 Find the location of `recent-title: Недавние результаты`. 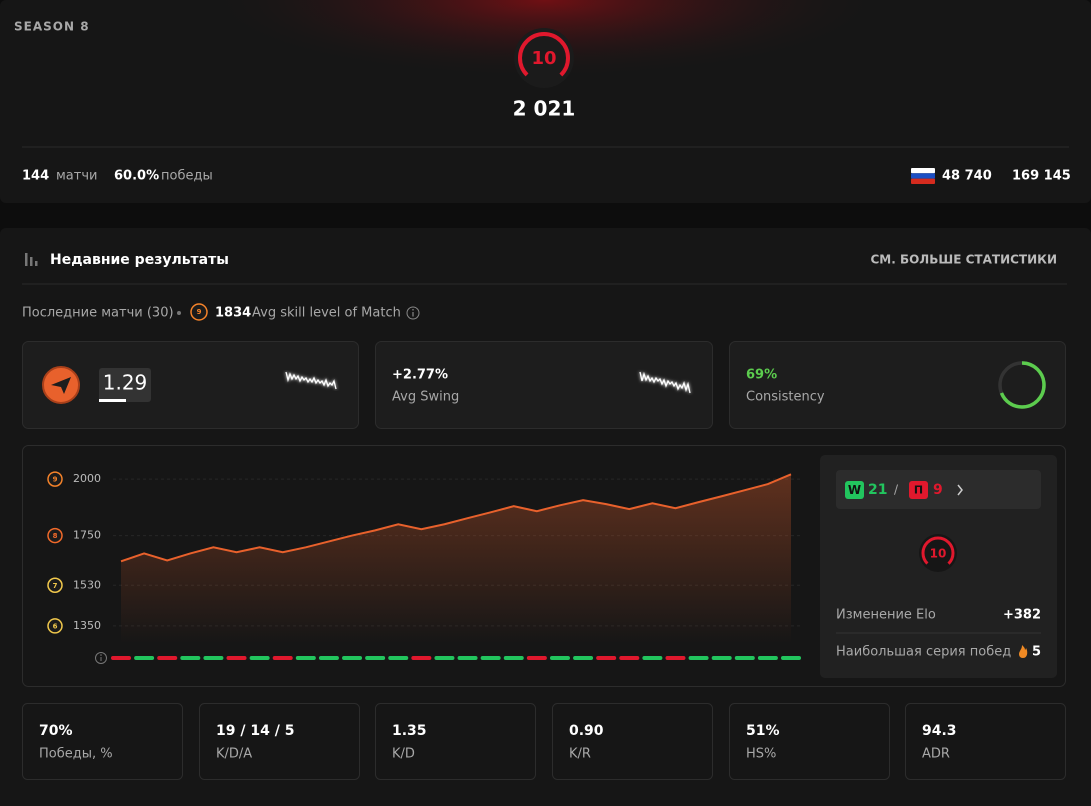

recent-title: Недавние результаты is located at coordinates (139, 260).